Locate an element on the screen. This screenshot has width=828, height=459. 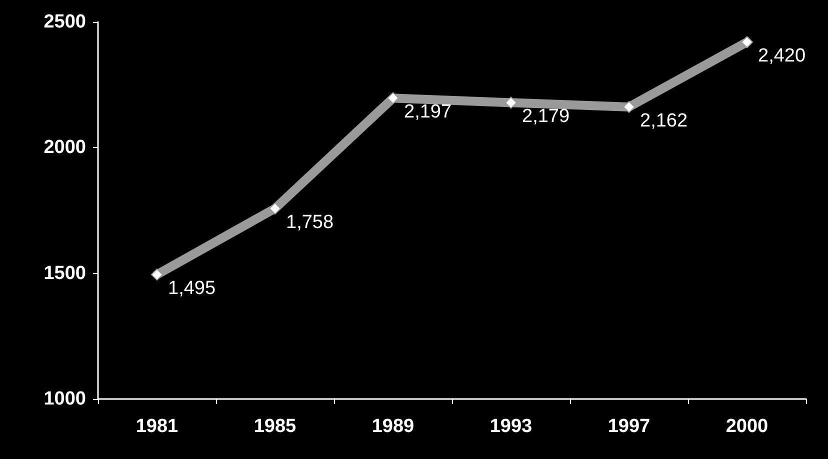
x-tick-label: 2000 is located at coordinates (747, 426).